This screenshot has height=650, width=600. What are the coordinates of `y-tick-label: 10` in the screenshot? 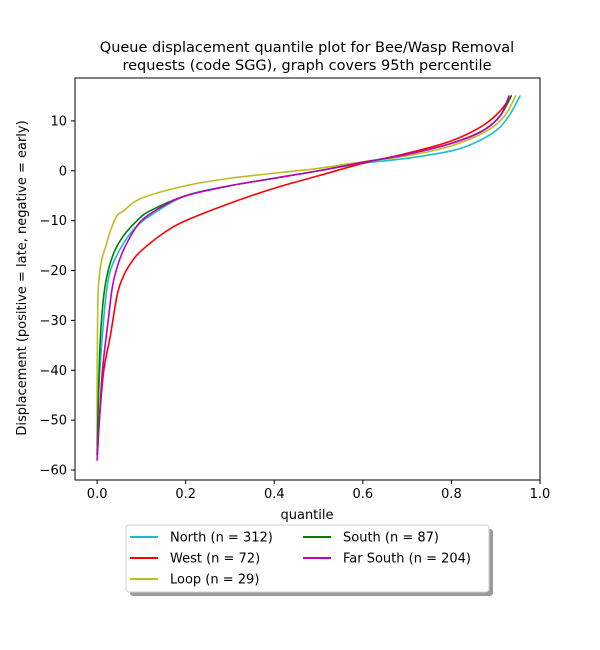 It's located at (58, 121).